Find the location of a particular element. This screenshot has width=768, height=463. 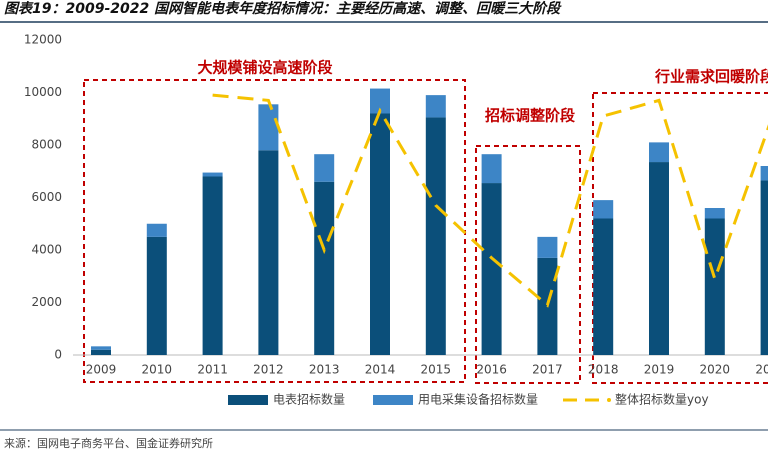

x-tick-label: 2015 is located at coordinates (436, 370).